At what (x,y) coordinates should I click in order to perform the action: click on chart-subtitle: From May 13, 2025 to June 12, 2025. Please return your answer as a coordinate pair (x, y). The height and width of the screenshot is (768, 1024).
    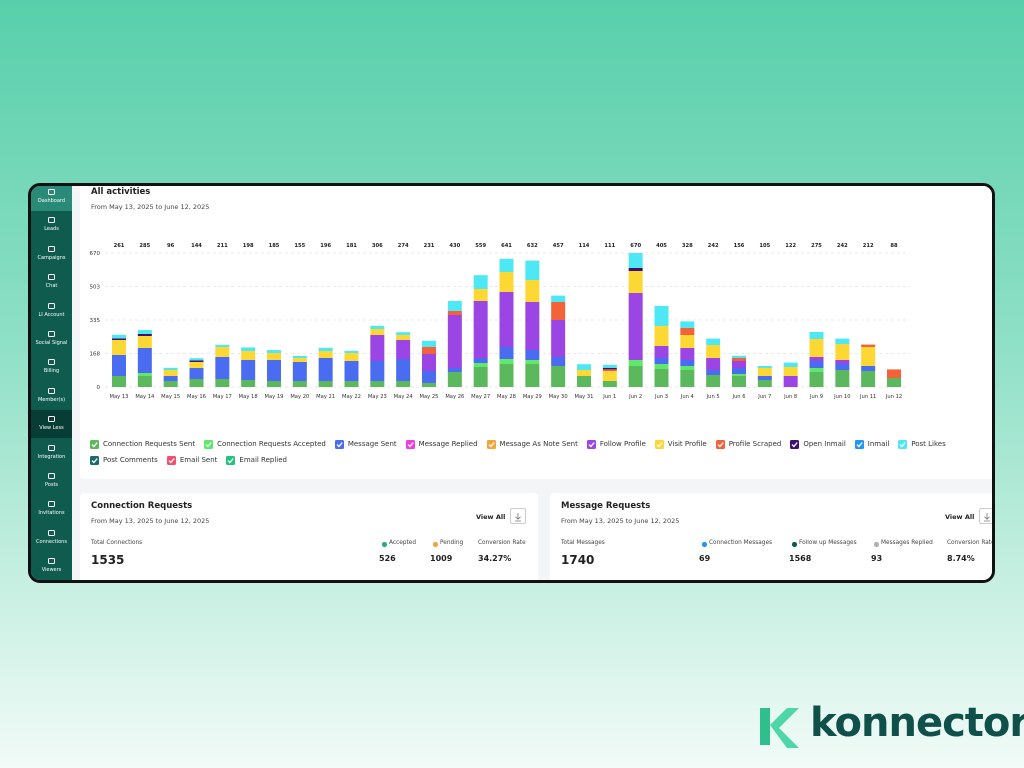
    Looking at the image, I should click on (150, 207).